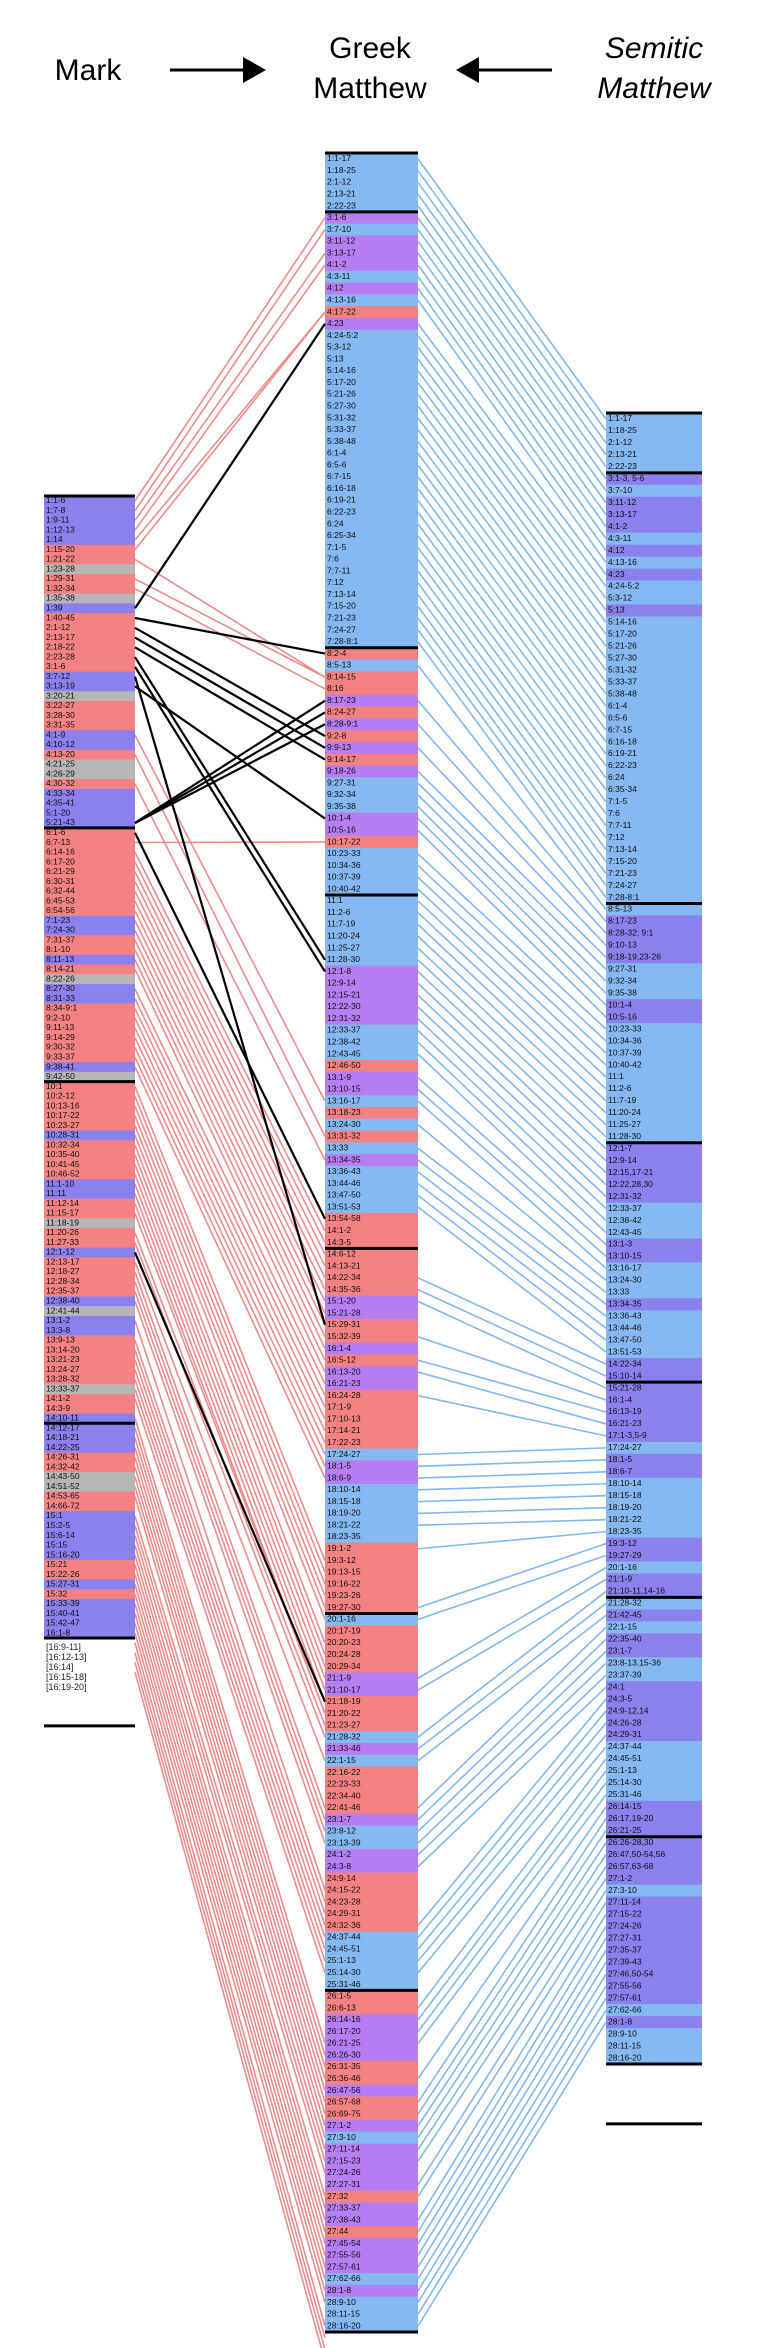 The image size is (767, 2348). Describe the element at coordinates (344, 1289) in the screenshot. I see `greek-segment-label: 14:35-36` at that location.